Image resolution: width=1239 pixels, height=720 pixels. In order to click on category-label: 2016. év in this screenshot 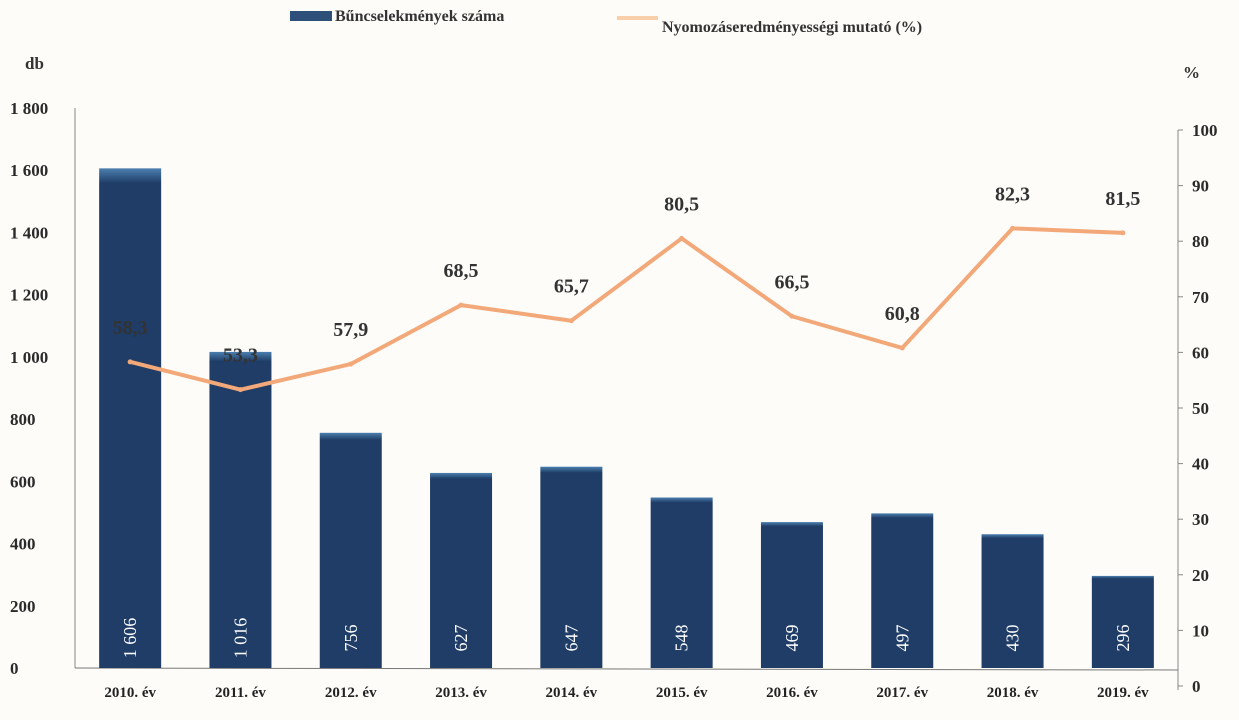, I will do `click(792, 693)`.